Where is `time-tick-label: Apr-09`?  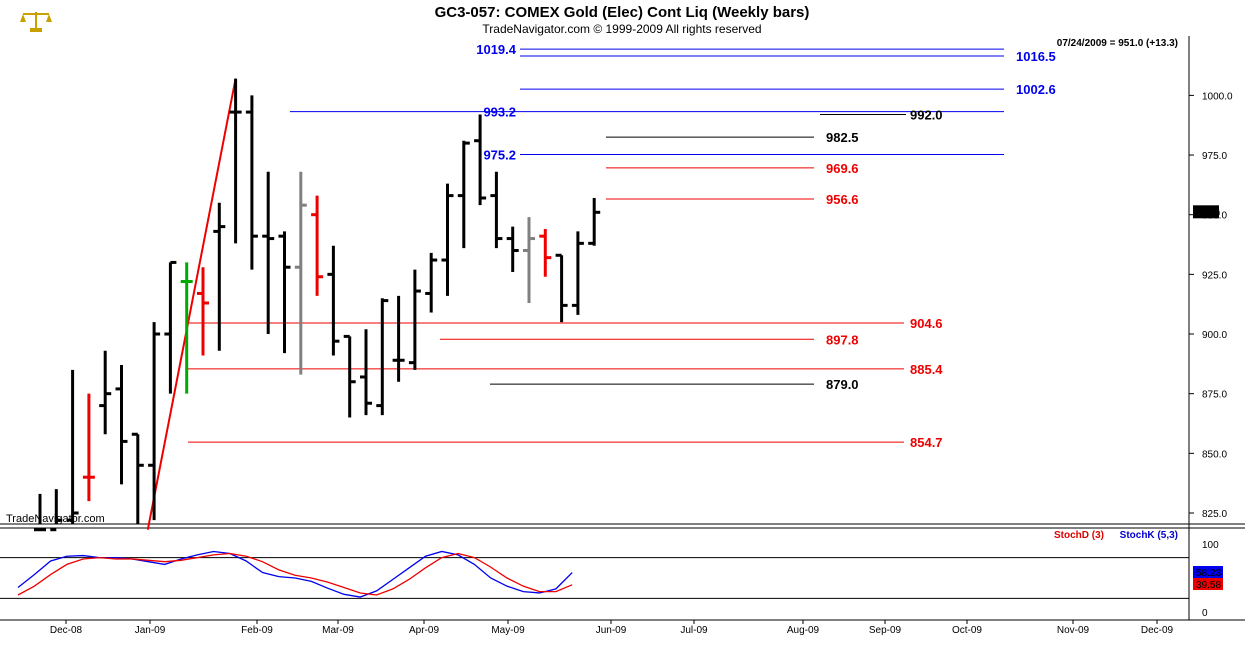
time-tick-label: Apr-09 is located at coordinates (424, 630).